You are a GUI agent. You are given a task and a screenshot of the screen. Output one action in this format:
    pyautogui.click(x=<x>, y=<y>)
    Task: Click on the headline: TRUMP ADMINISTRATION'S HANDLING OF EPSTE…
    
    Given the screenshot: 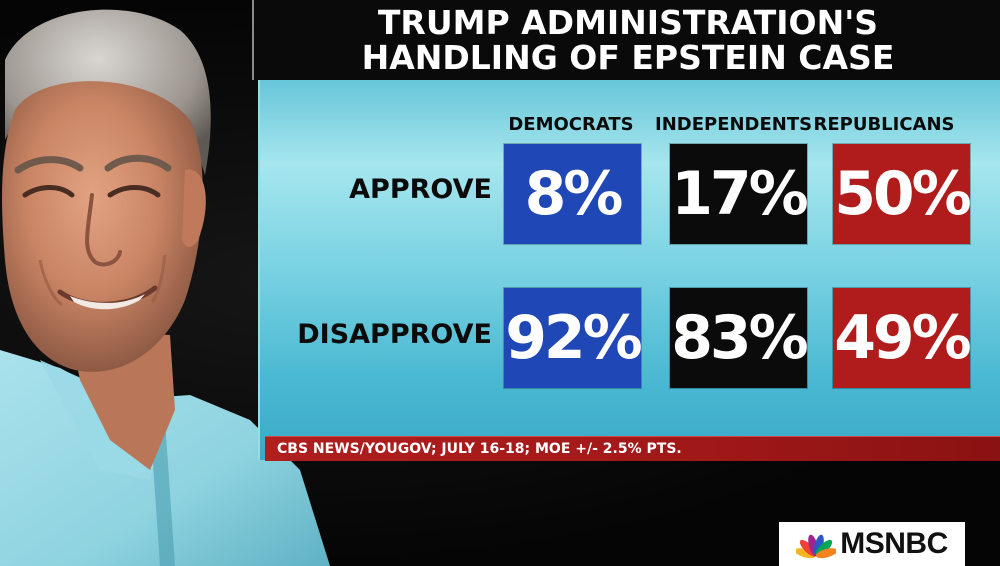 What is the action you would take?
    pyautogui.click(x=626, y=40)
    